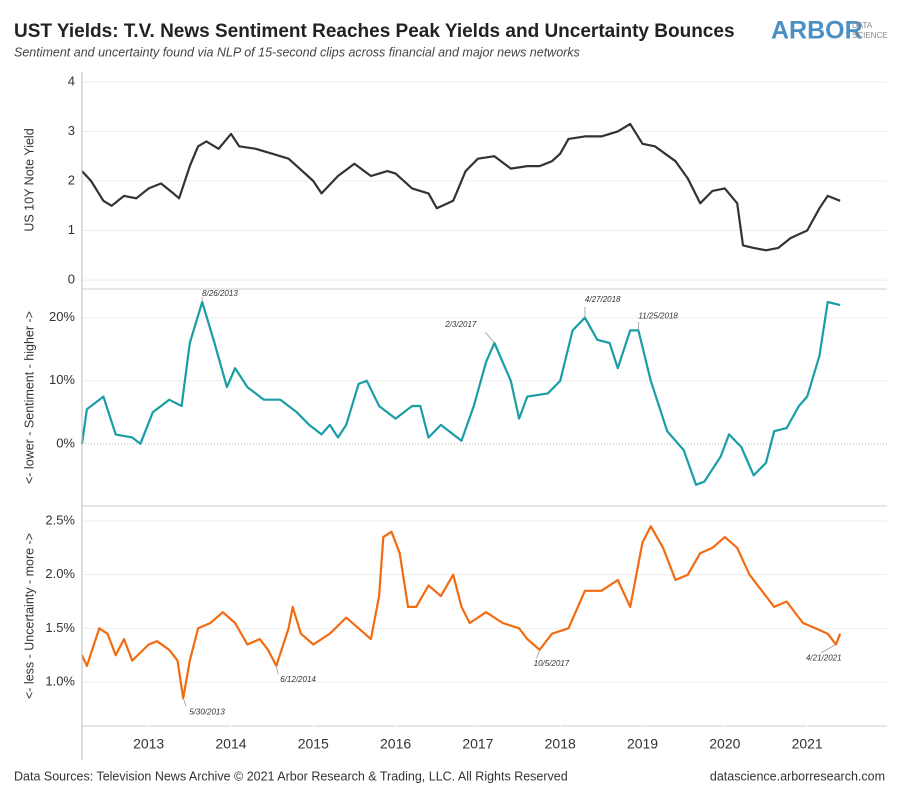 The width and height of the screenshot is (900, 805). Describe the element at coordinates (60, 680) in the screenshot. I see `y-tick-label: 1.0%` at that location.